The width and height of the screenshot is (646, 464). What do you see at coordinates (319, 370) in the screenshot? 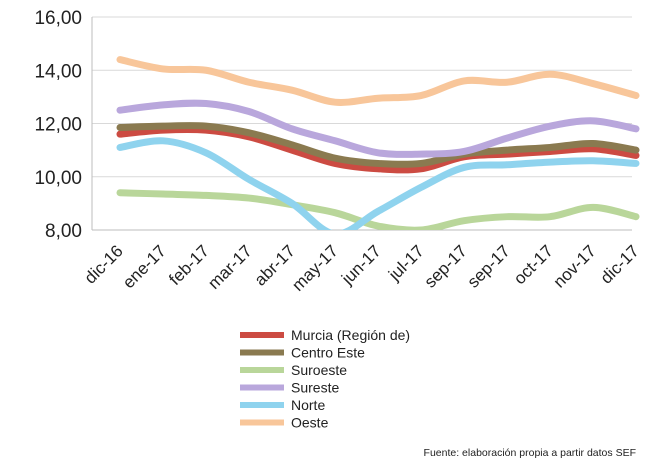
I see `legend-label: Suroeste` at bounding box center [319, 370].